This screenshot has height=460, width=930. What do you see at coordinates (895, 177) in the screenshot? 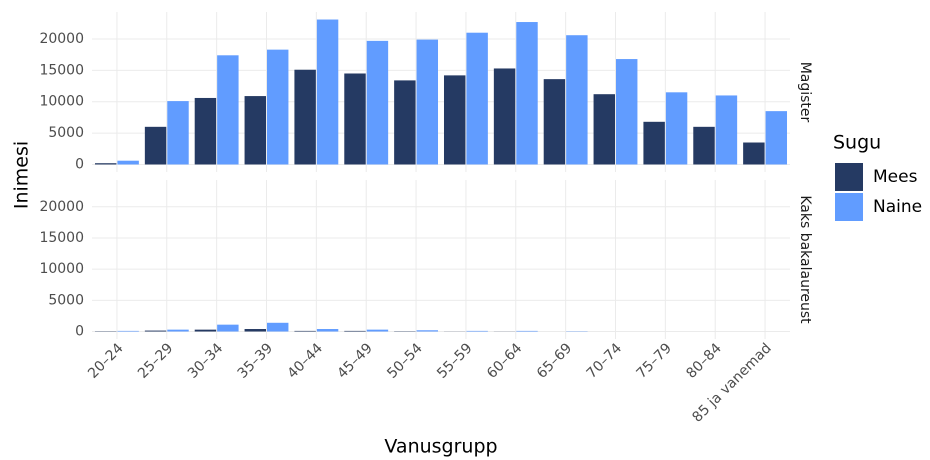
I see `legend-label: Mees` at bounding box center [895, 177].